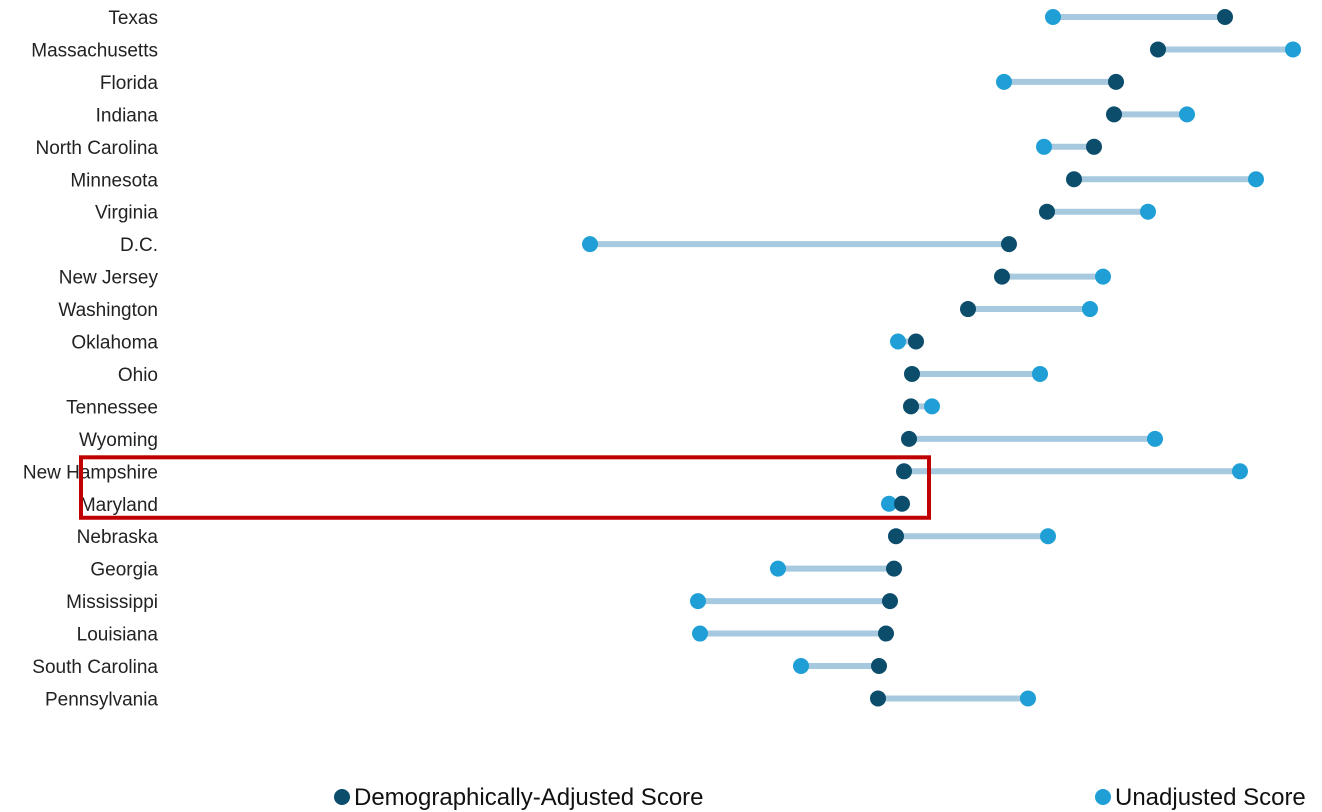 Image resolution: width=1322 pixels, height=812 pixels. I want to click on state-label-maryland: Maryland, so click(119, 505).